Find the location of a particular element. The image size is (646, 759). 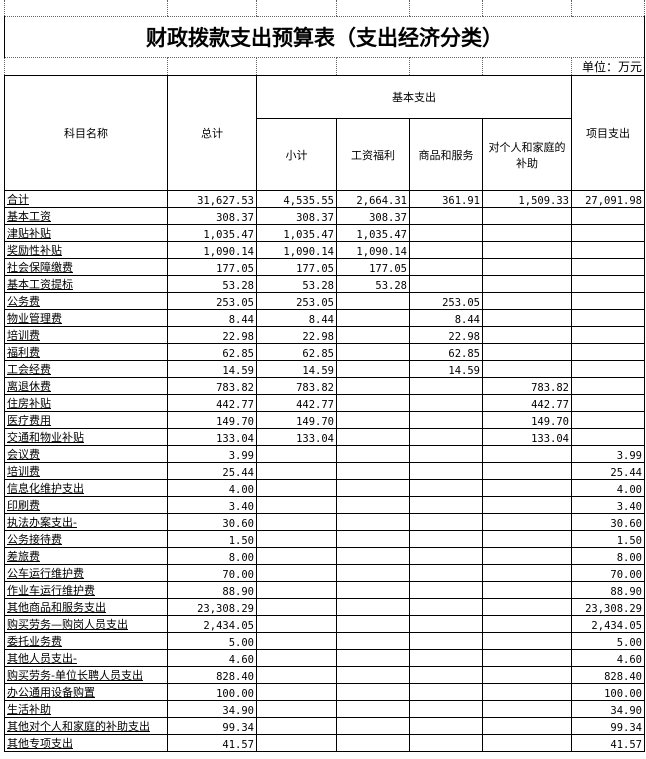

cell-salary: 308.37 is located at coordinates (373, 216).